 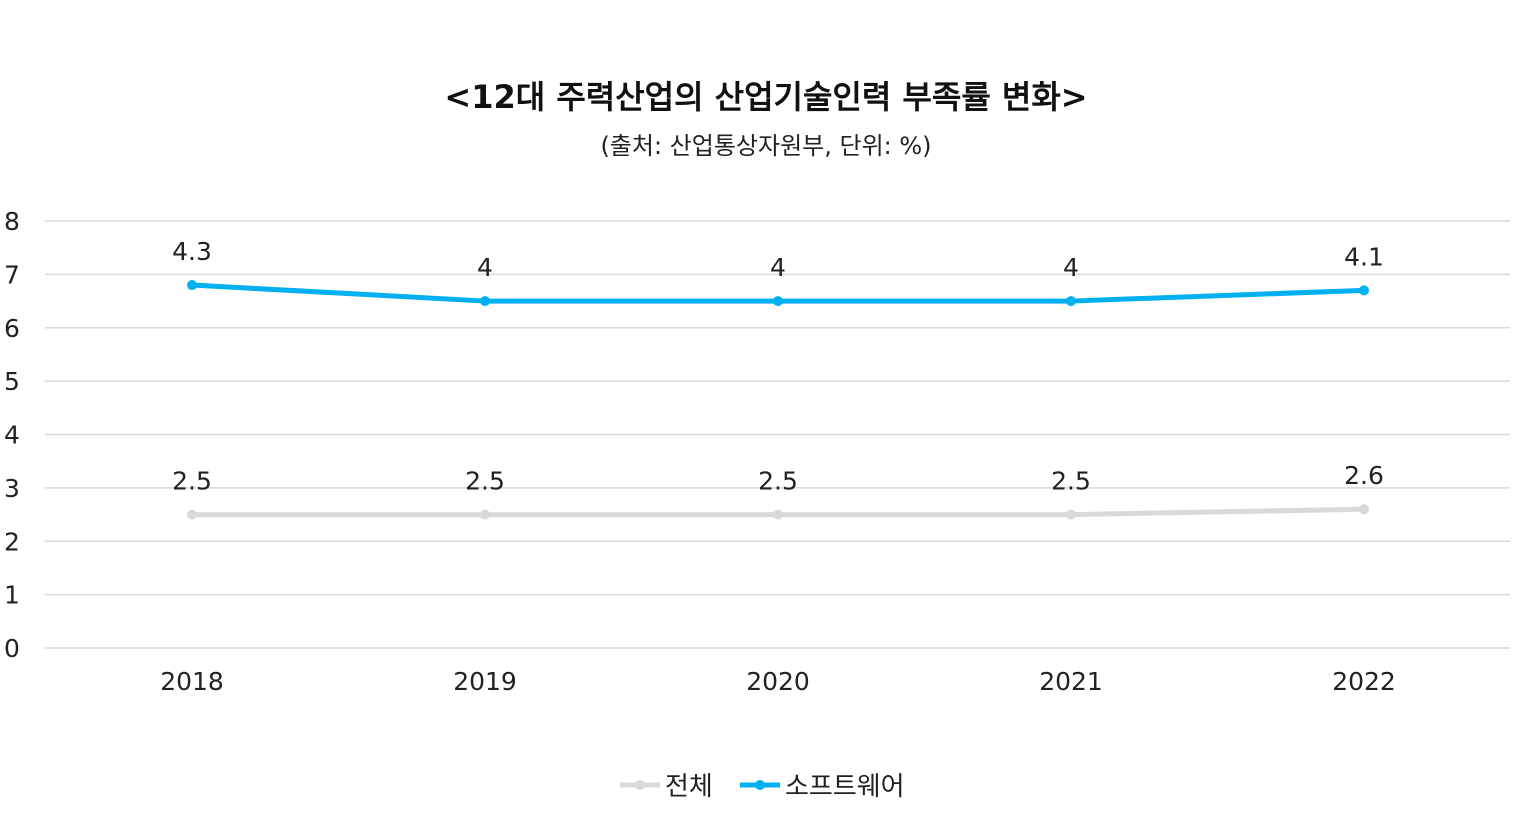 I want to click on y-tick-label: 2, so click(x=12, y=541).